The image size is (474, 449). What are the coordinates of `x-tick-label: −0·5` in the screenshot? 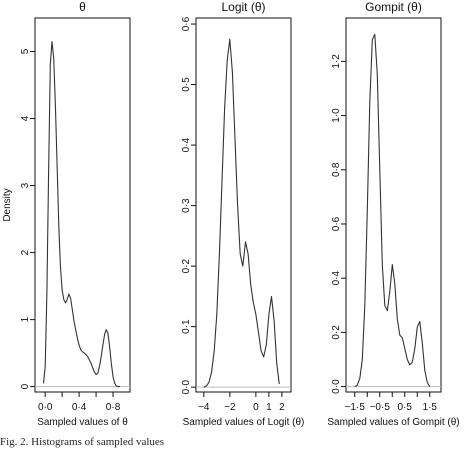 It's located at (380, 407).